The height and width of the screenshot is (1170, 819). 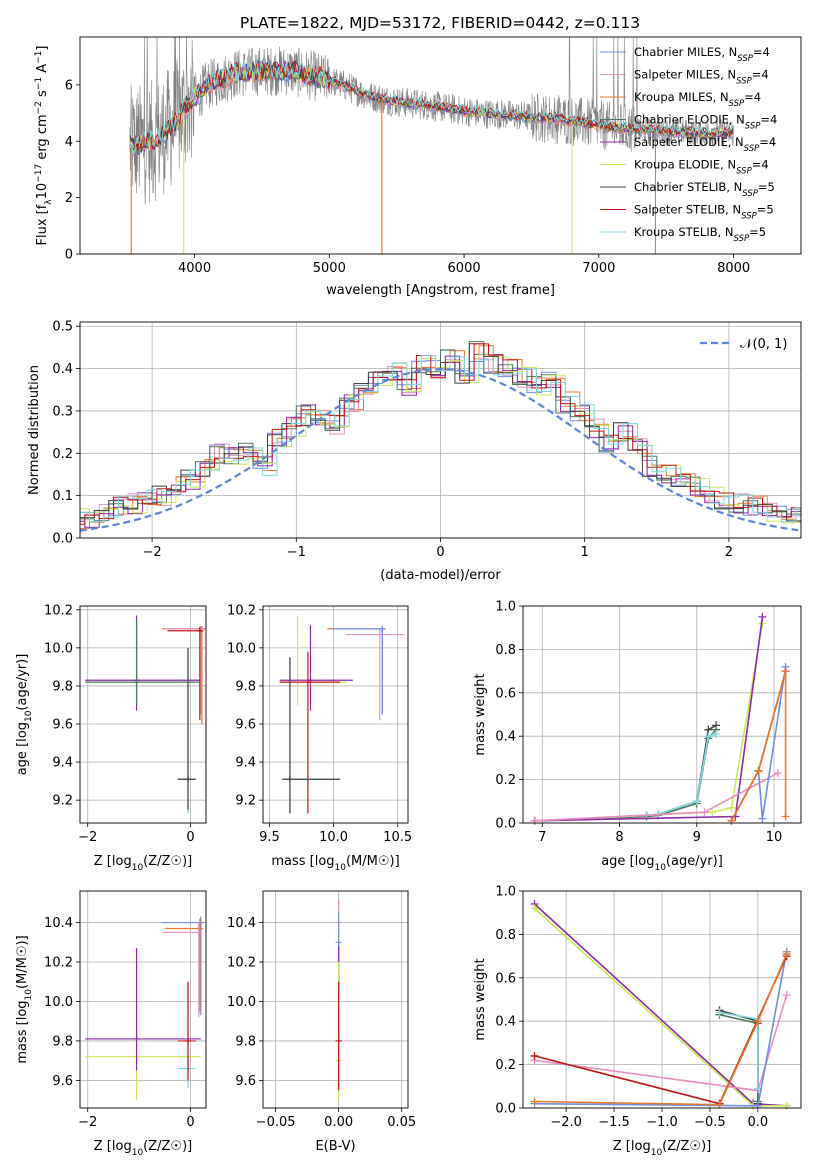 What do you see at coordinates (440, 290) in the screenshot?
I see `x-axis-label: wavelength [Angstrom, rest frame]` at bounding box center [440, 290].